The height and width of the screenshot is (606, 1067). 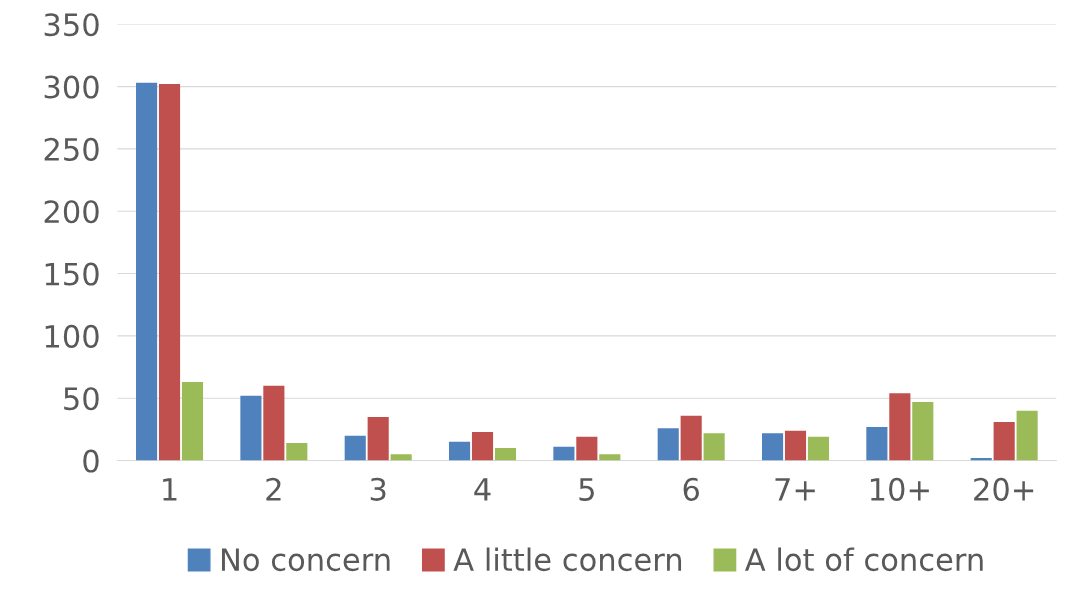 I want to click on x-tick-label: 2, so click(x=273, y=489).